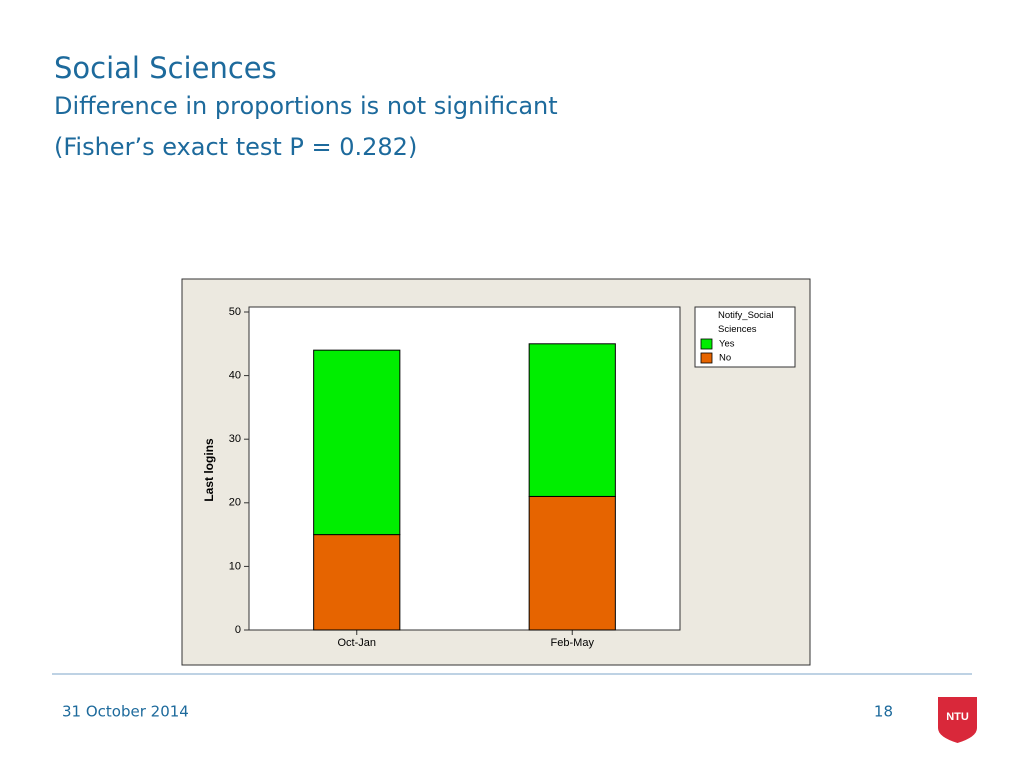 The height and width of the screenshot is (768, 1024). What do you see at coordinates (356, 643) in the screenshot?
I see `x-tick-label: Oct-Jan` at bounding box center [356, 643].